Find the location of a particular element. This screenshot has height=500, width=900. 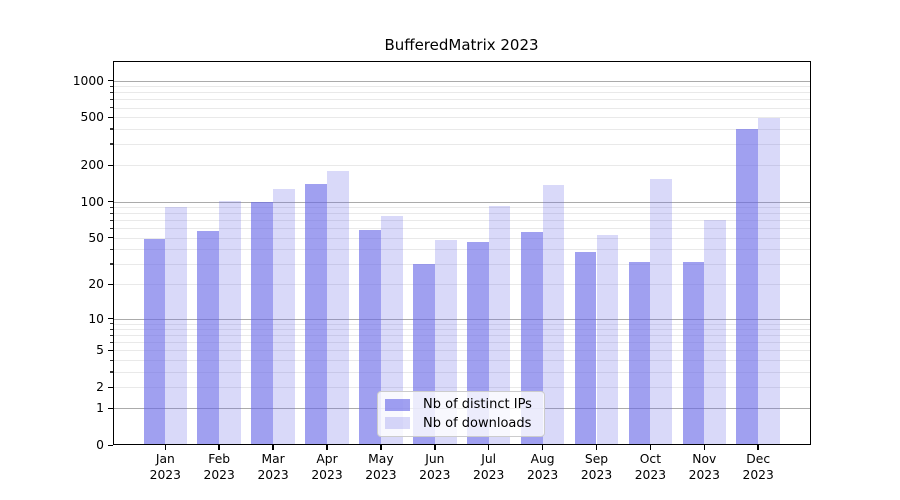

x-tick-label: Nov 2023 is located at coordinates (704, 467).